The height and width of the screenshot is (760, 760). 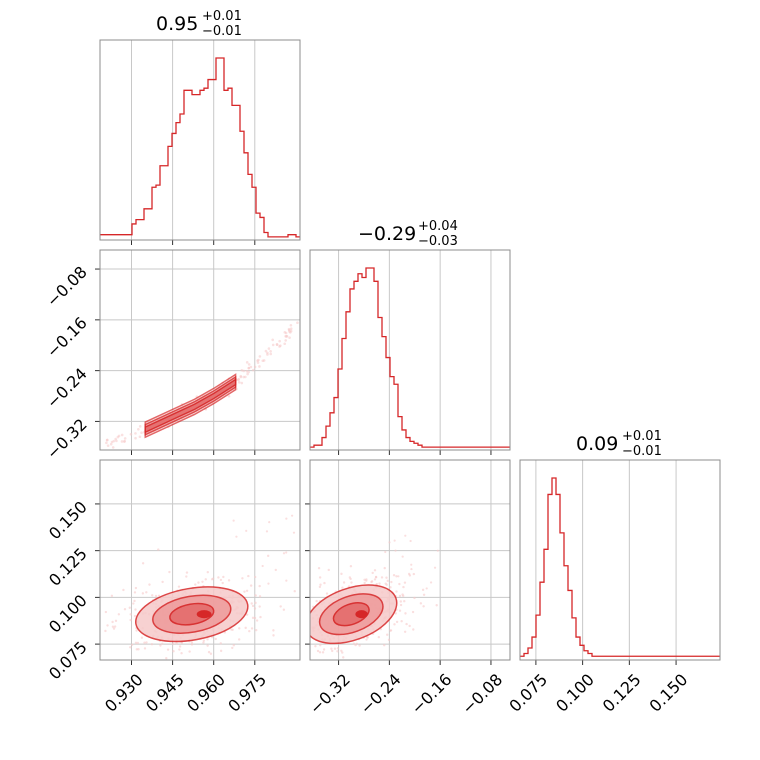 What do you see at coordinates (410, 337) in the screenshot?
I see `hist-panel-p1: −0.29 +0.04−0.03` at bounding box center [410, 337].